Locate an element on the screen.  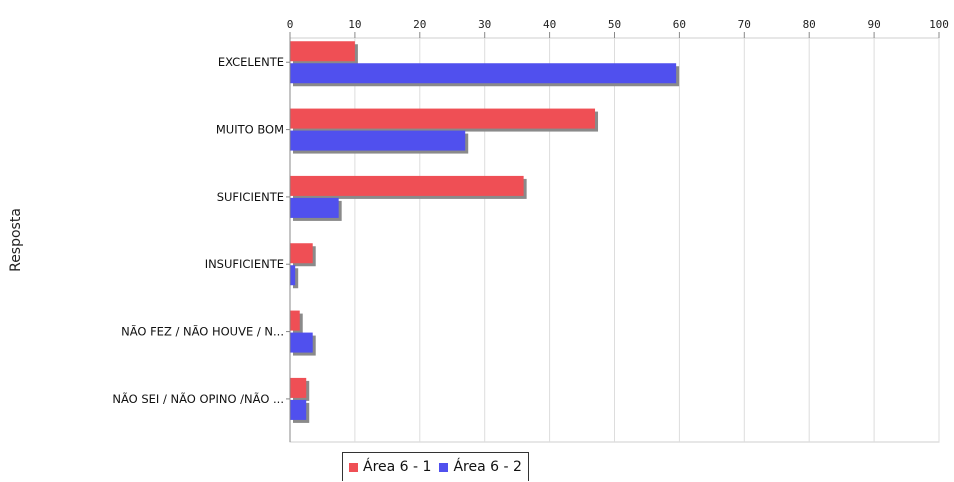
x-tick-label: 30 is located at coordinates (484, 24).